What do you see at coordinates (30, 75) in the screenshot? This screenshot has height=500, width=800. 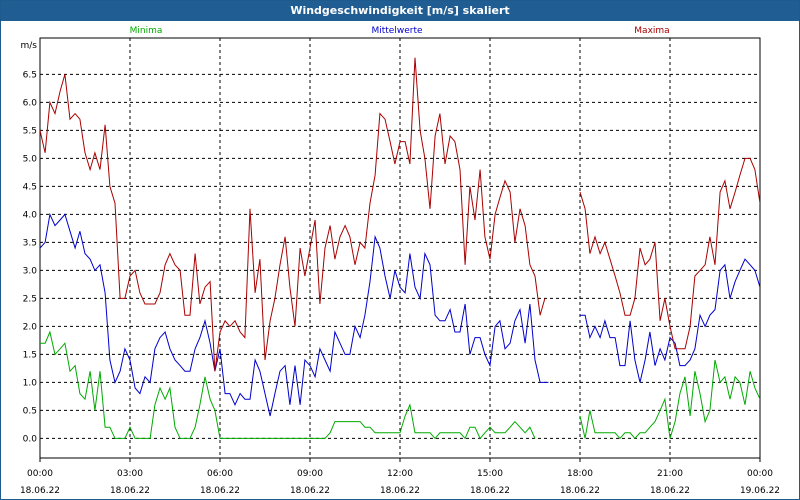 I see `y-tick-label: 6.5` at bounding box center [30, 75].